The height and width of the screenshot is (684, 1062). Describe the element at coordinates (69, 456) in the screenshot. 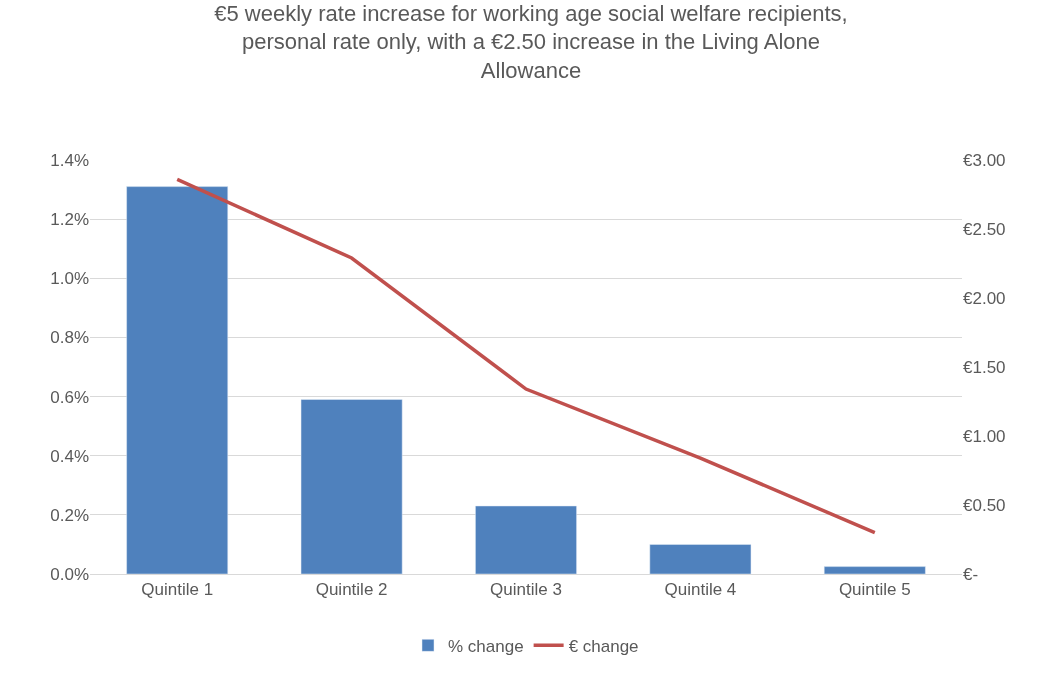

I see `y-tick-label: 0.4%` at that location.